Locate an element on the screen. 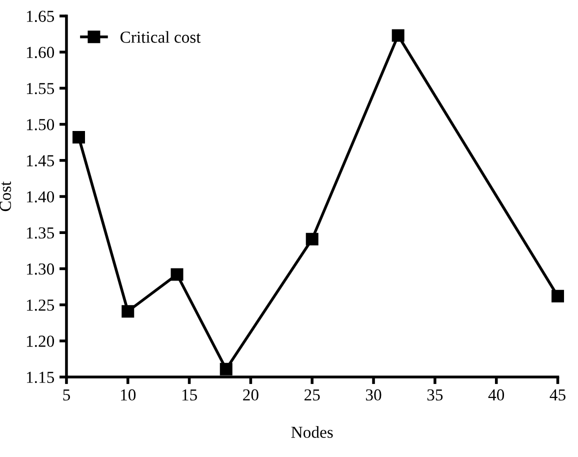 The width and height of the screenshot is (578, 457). y-tick-label: 1.15 is located at coordinates (40, 378).